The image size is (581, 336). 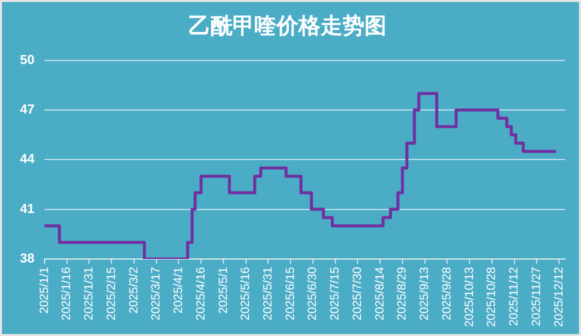 I want to click on x-tick-label: 2025/3/17, so click(x=155, y=293).